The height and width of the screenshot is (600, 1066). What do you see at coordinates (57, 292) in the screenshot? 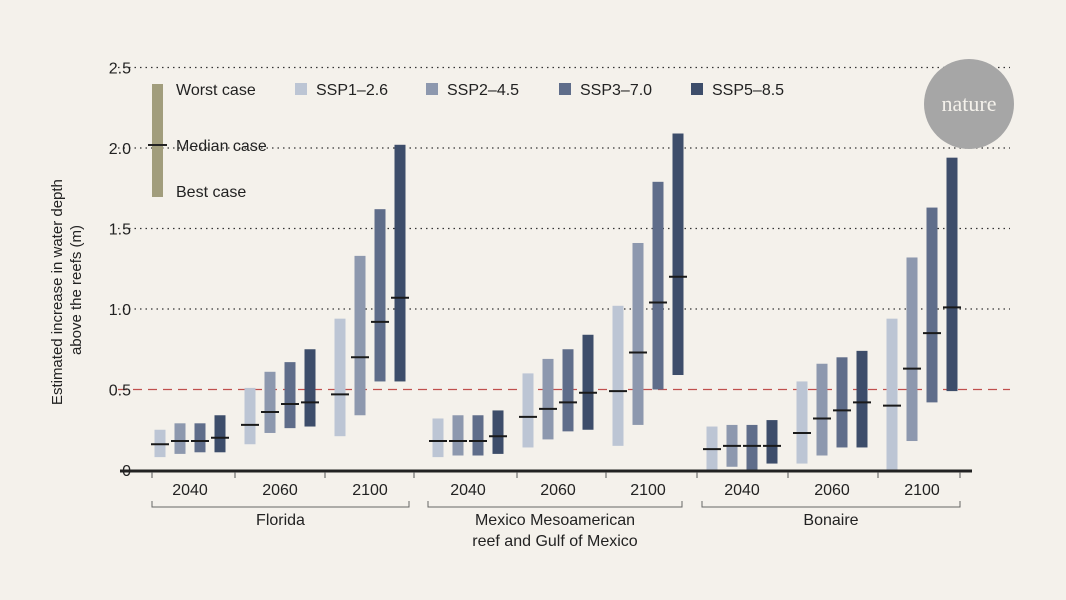
I see `y-axis-label-line-1: Estimated increase in water depth` at bounding box center [57, 292].